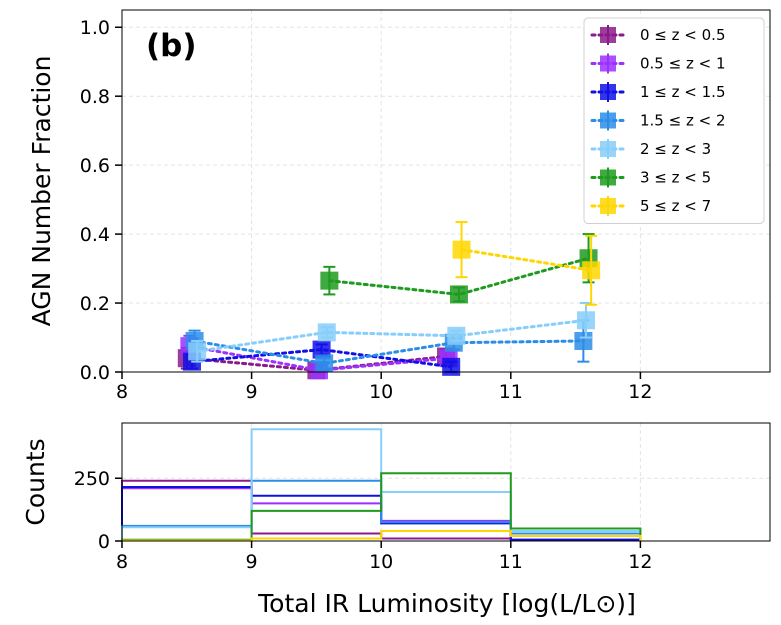 The height and width of the screenshot is (625, 781). Describe the element at coordinates (122, 392) in the screenshot. I see `top-x-tick-label: 8` at that location.